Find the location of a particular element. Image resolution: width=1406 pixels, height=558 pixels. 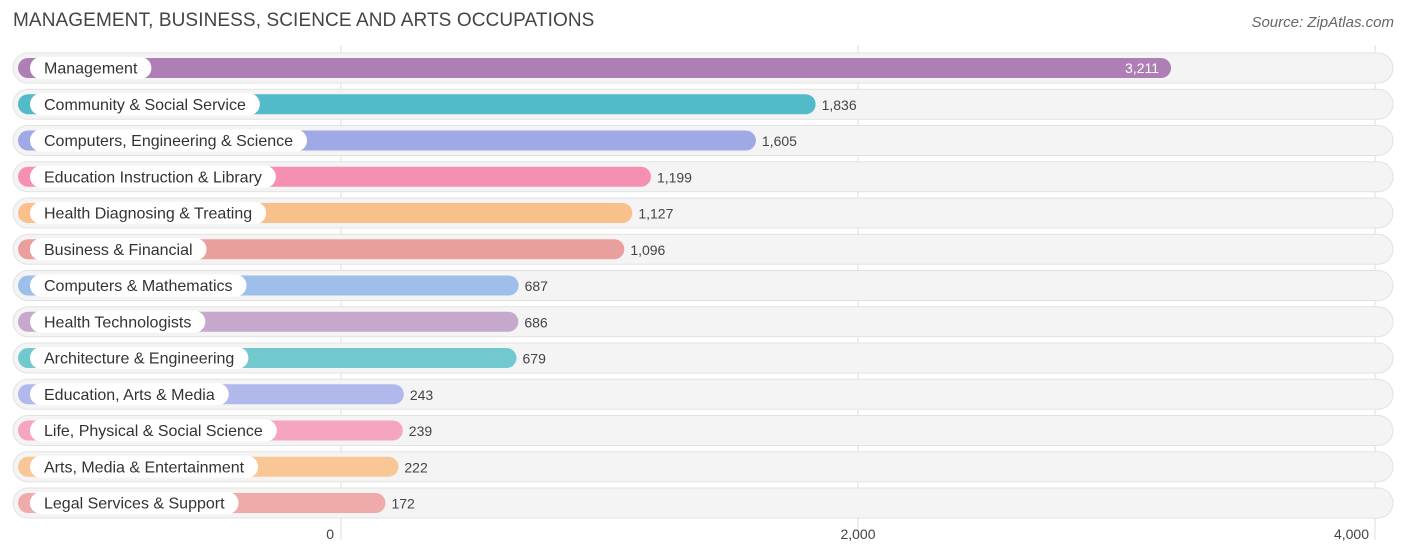

value-label: 1,096 is located at coordinates (647, 250).